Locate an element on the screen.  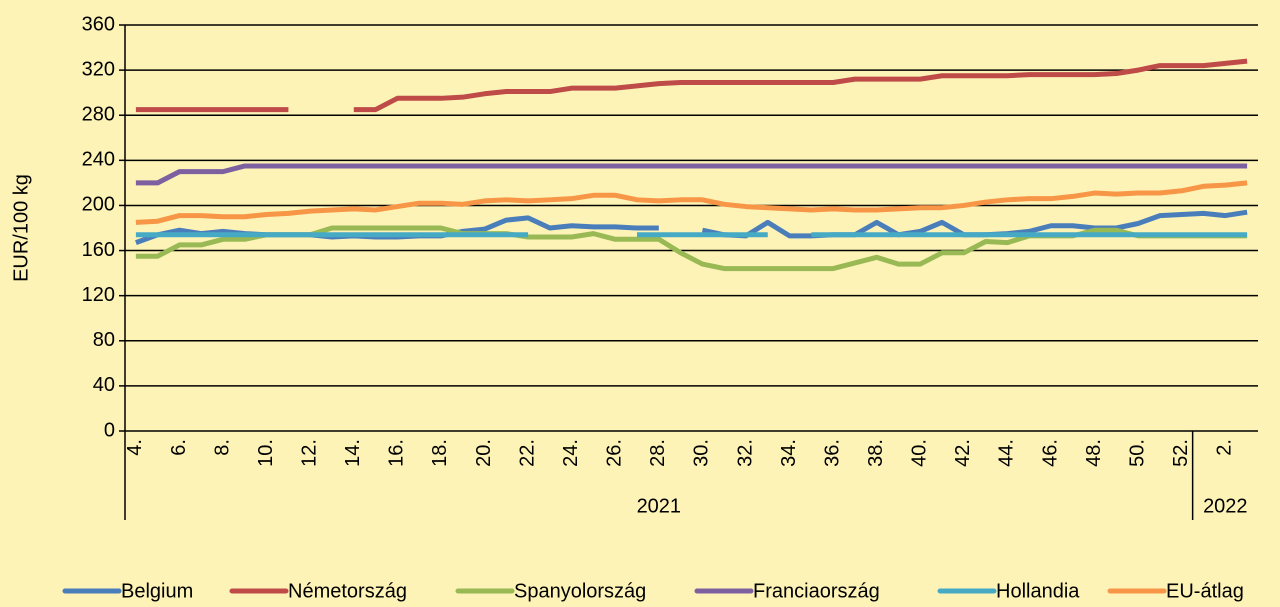
x-tick-label: 16. is located at coordinates (397, 453).